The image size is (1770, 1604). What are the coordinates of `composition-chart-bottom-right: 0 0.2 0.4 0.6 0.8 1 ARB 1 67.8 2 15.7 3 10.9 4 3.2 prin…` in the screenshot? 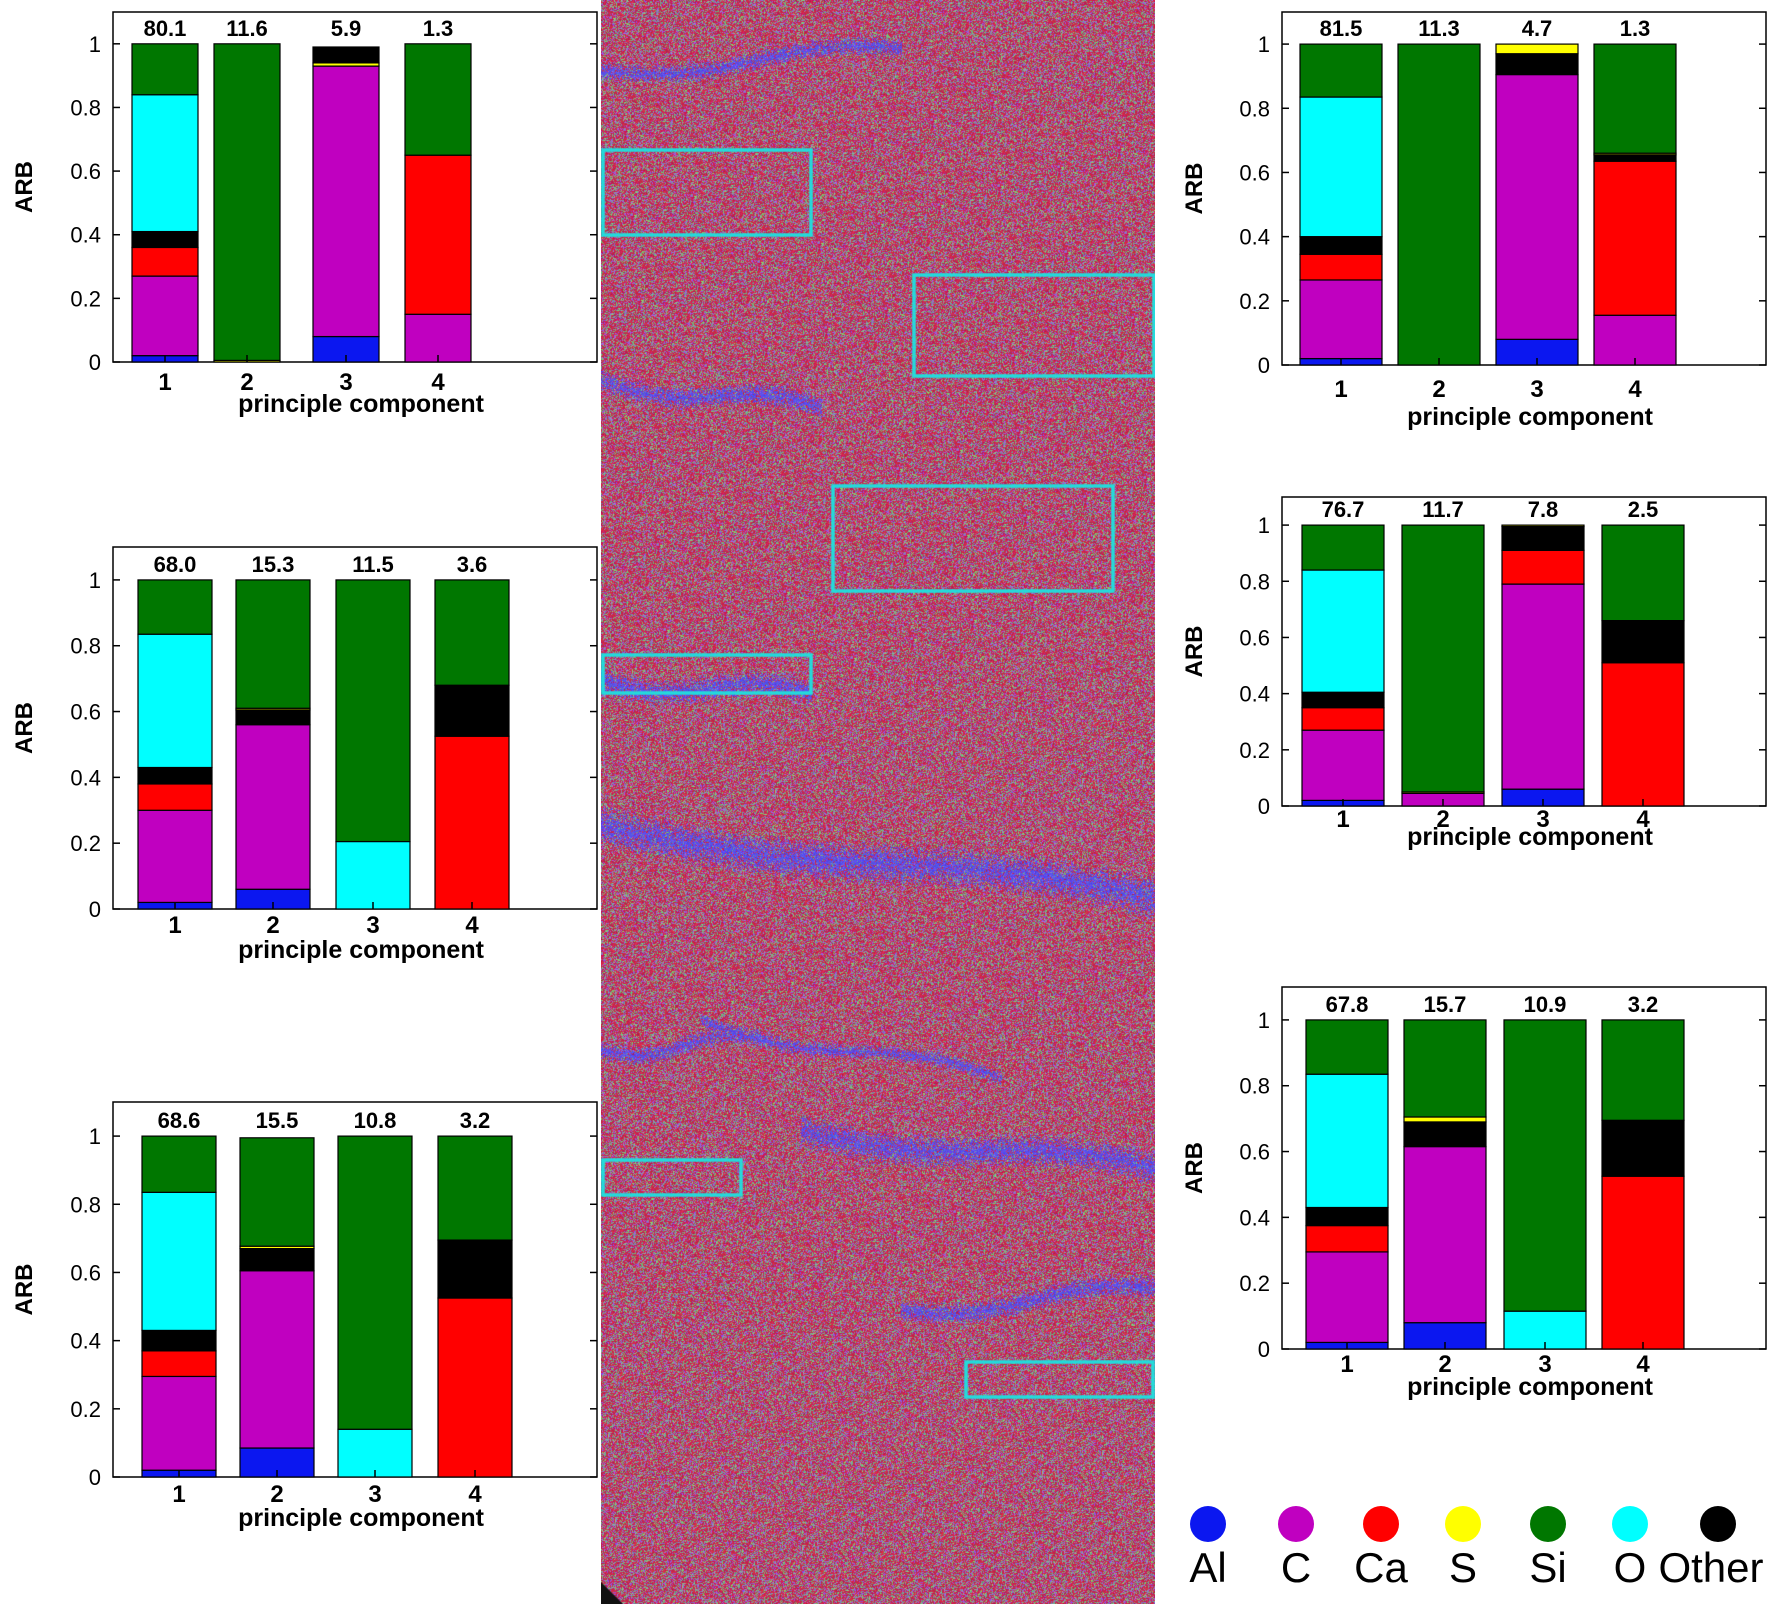 It's located at (1474, 1193).